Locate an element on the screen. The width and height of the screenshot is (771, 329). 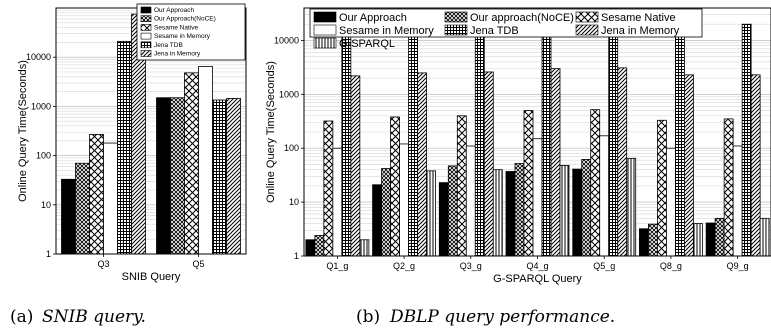
x-tick-label: Q4_g is located at coordinates (537, 266).